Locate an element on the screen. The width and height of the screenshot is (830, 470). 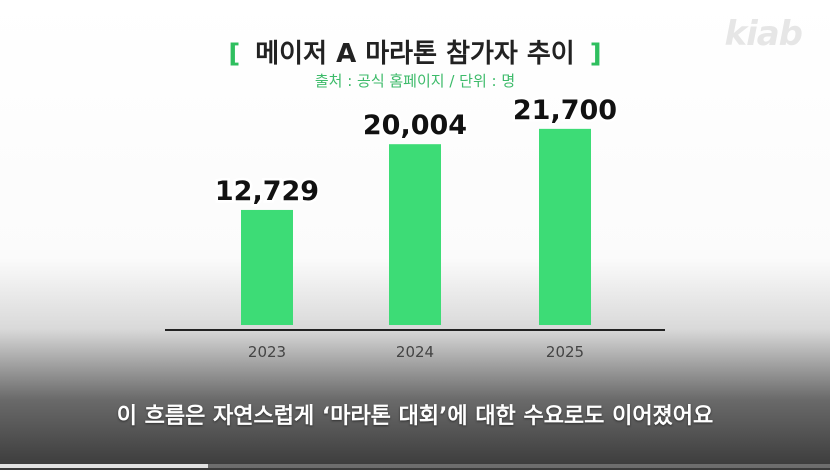
x-tick-label-2023: 2023 is located at coordinates (267, 352).